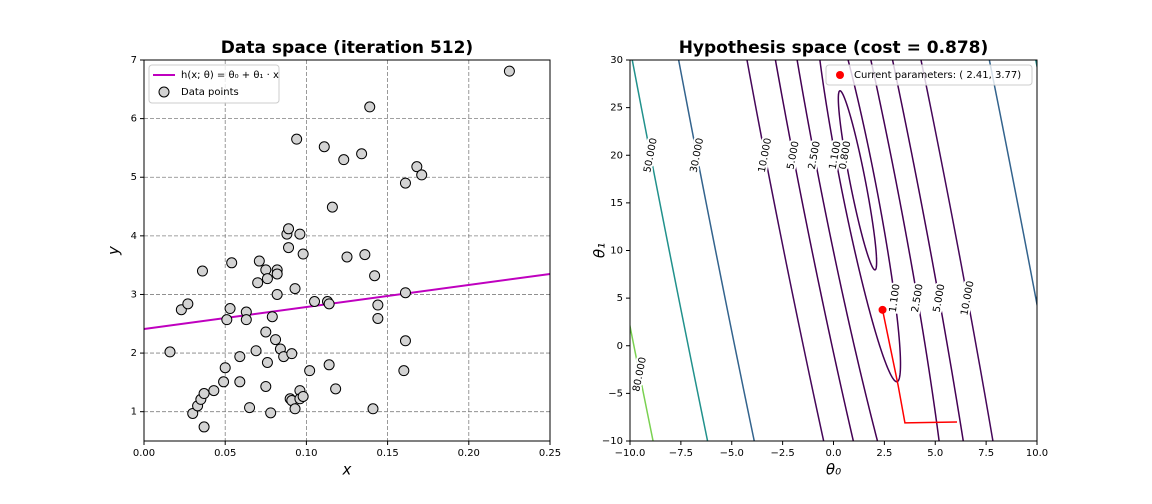  What do you see at coordinates (134, 412) in the screenshot?
I see `y-tick-label: 1` at bounding box center [134, 412].